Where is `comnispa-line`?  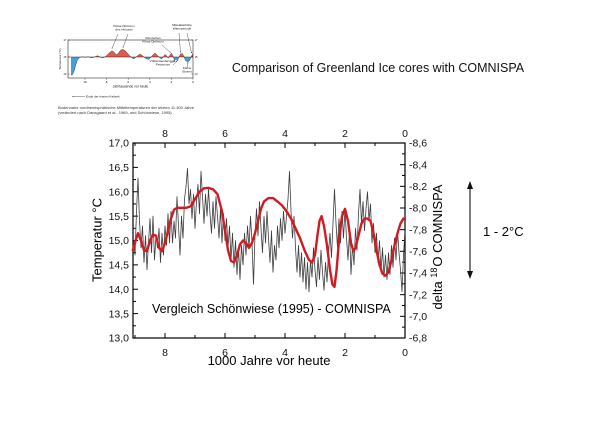 comnispa-line is located at coordinates (269, 237).